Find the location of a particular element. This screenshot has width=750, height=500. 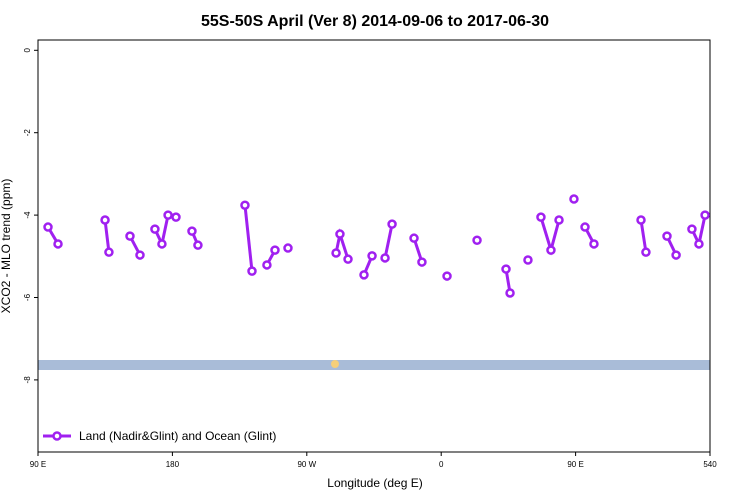

y-tick-label: -4 is located at coordinates (27, 215).